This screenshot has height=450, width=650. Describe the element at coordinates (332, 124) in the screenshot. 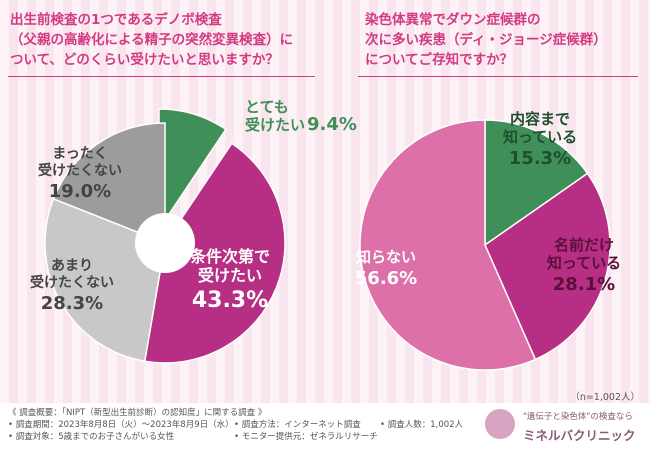

I see `slice-value-0-0: 9.4%` at that location.